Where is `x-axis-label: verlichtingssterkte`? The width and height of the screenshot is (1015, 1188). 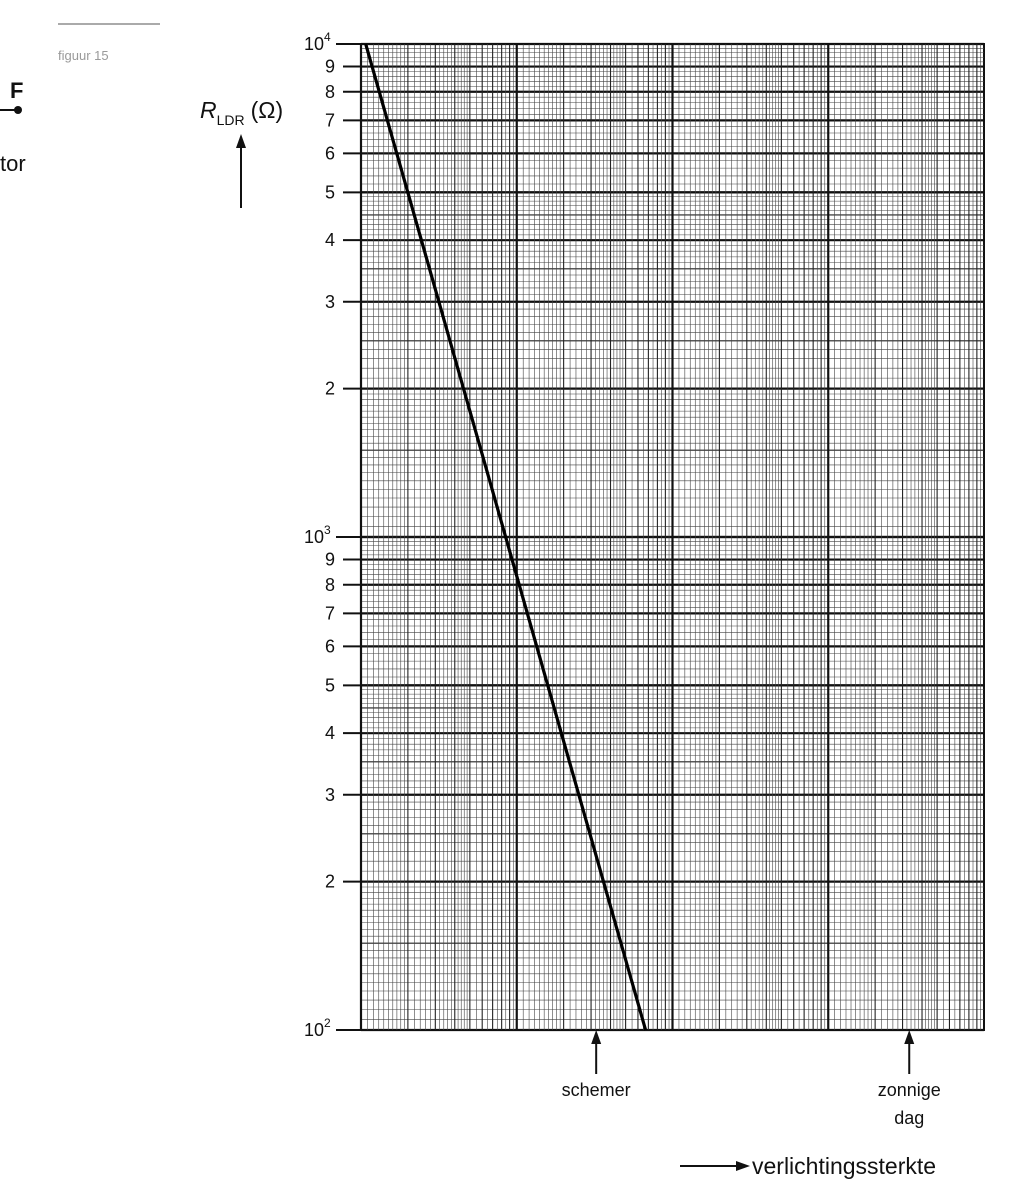 x-axis-label: verlichtingssterkte is located at coordinates (844, 1166).